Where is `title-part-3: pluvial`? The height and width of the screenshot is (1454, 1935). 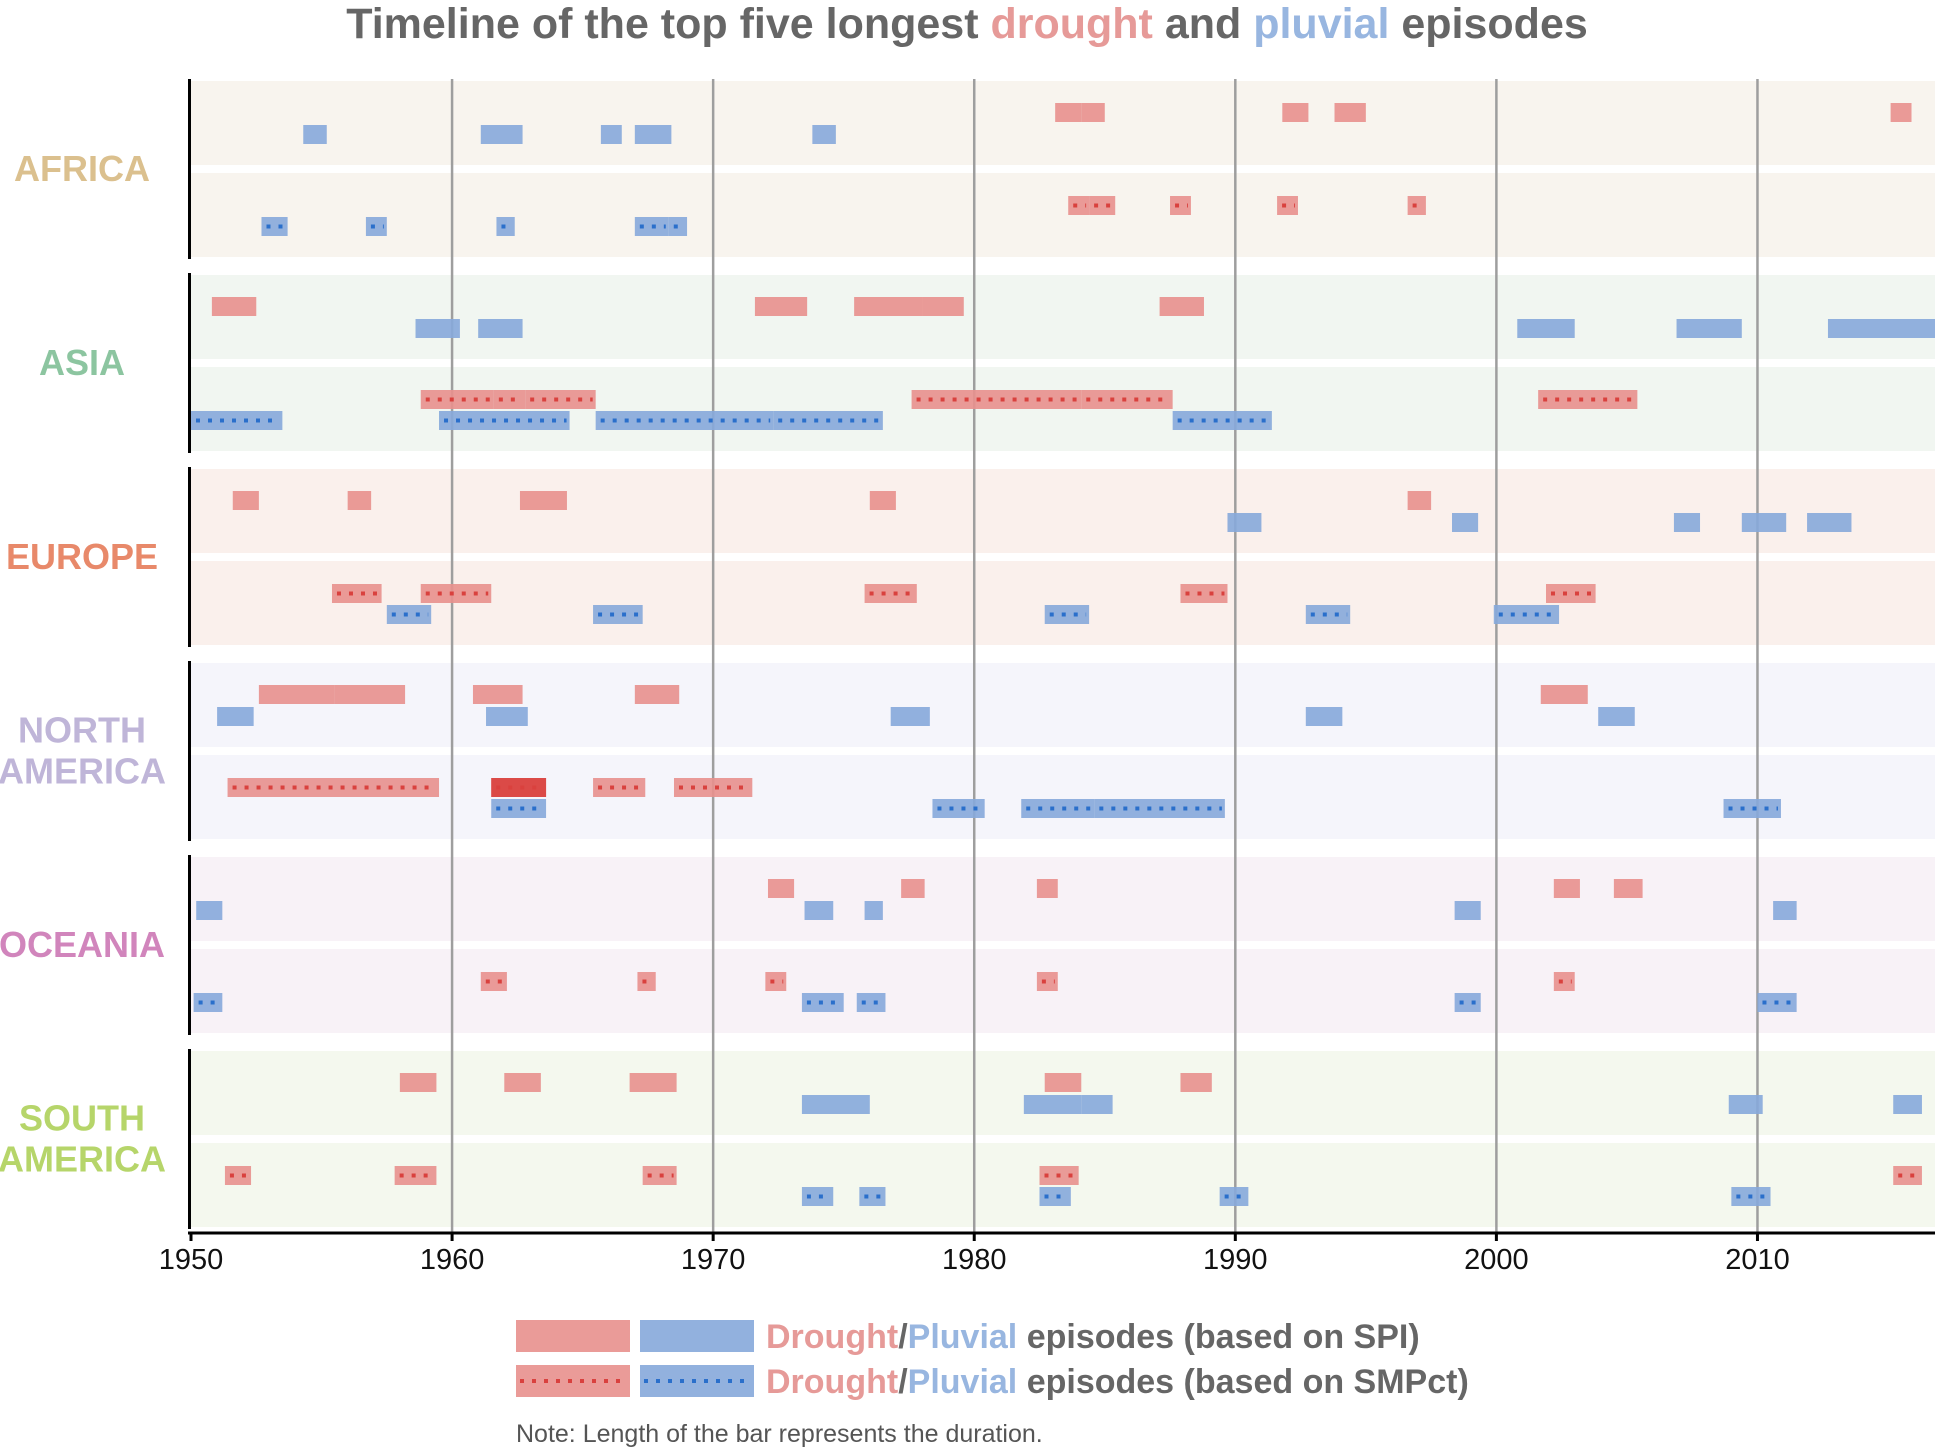
title-part-3: pluvial is located at coordinates (1321, 24).